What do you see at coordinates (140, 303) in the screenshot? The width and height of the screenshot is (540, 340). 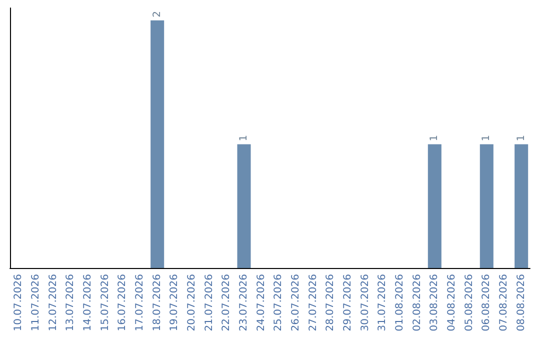 I see `x-tick-label: 17.07.2026` at bounding box center [140, 303].